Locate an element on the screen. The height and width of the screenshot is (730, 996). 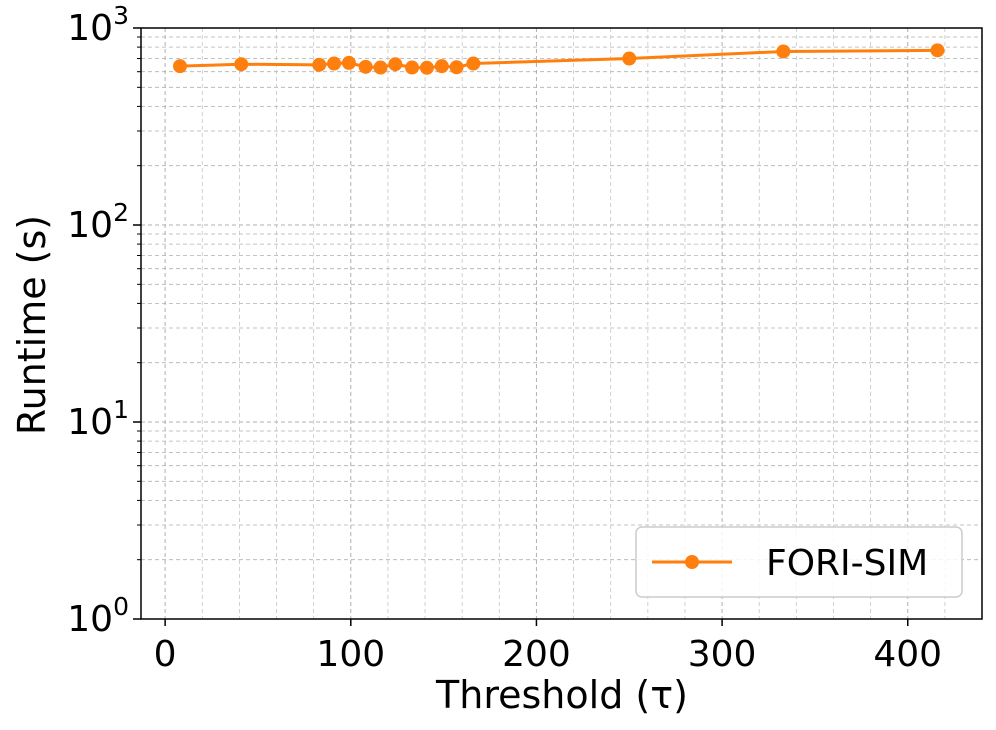
legend: FORI-SIM is located at coordinates (799, 562).